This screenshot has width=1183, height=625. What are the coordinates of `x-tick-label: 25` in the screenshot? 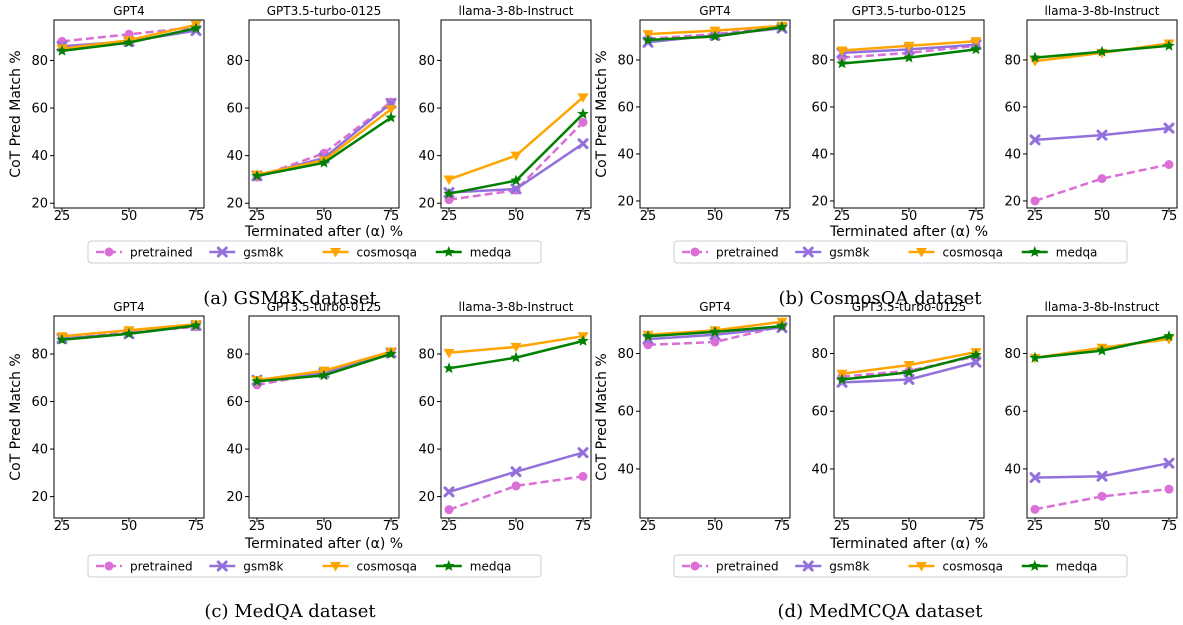 It's located at (1035, 526).